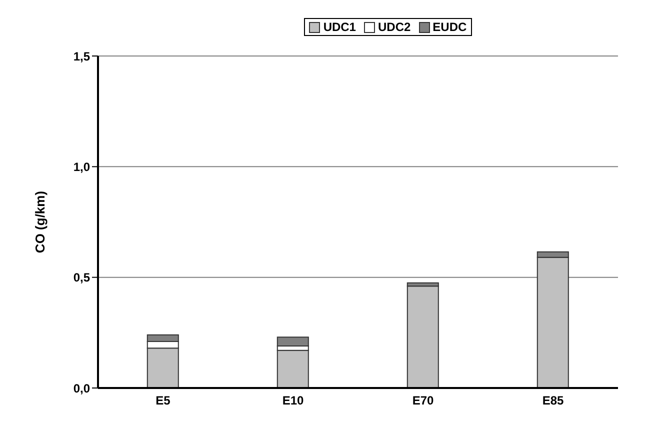 The image size is (656, 439). Describe the element at coordinates (40, 222) in the screenshot. I see `y-axis-title: CO (g/km)` at that location.